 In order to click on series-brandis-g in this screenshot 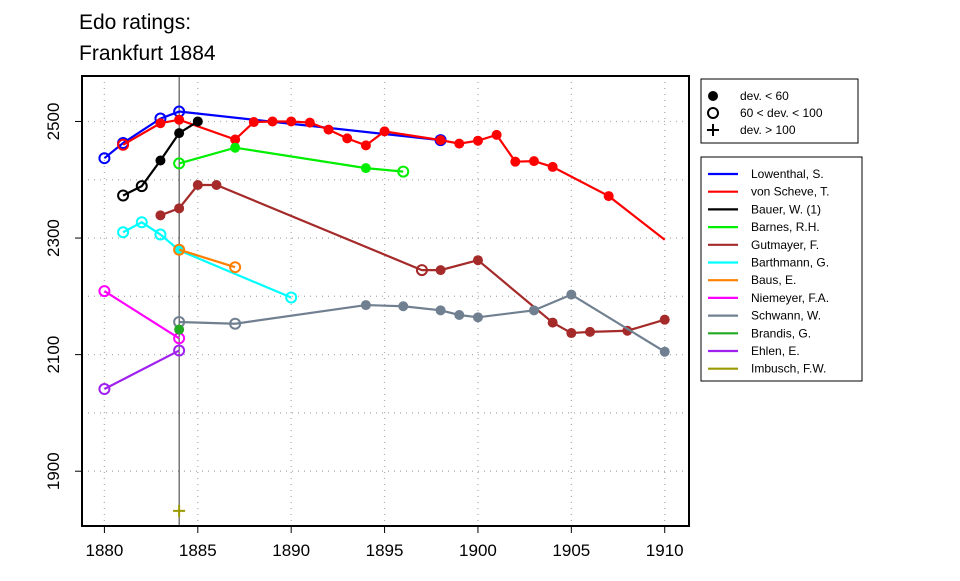, I will do `click(179, 329)`.